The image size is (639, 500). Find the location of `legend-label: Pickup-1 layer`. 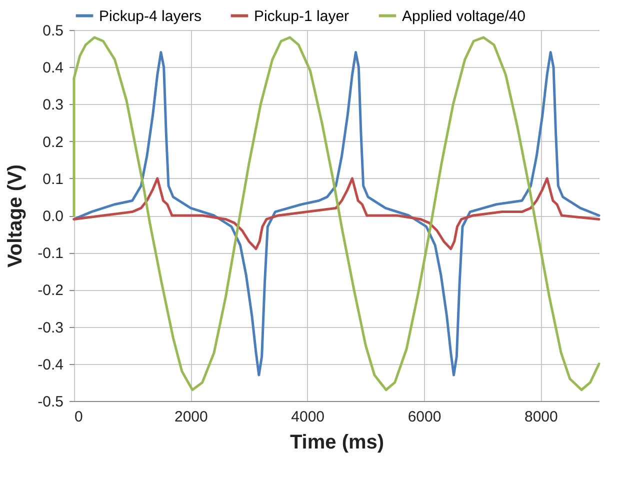

legend-label: Pickup-1 layer is located at coordinates (302, 16).